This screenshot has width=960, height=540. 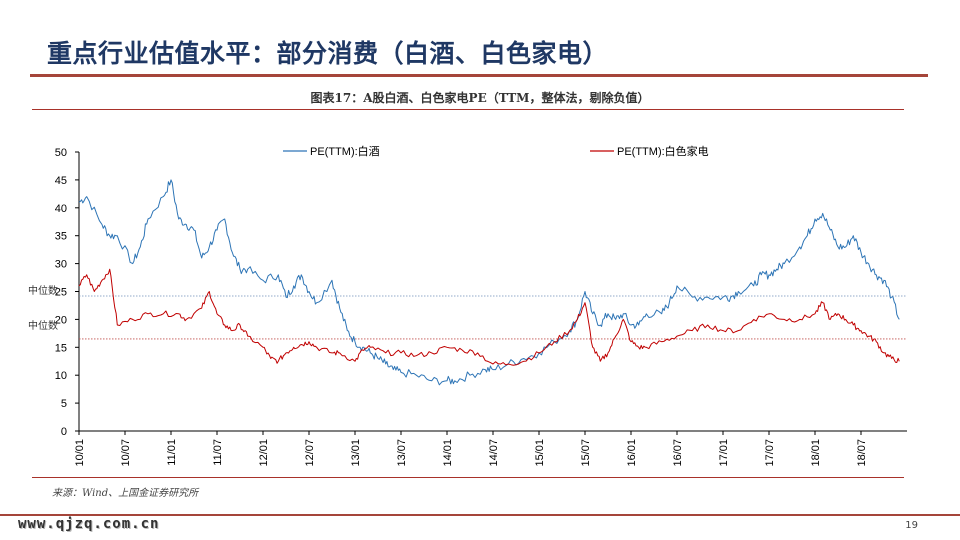 What do you see at coordinates (64, 404) in the screenshot?
I see `y-tick-label: 5` at bounding box center [64, 404].